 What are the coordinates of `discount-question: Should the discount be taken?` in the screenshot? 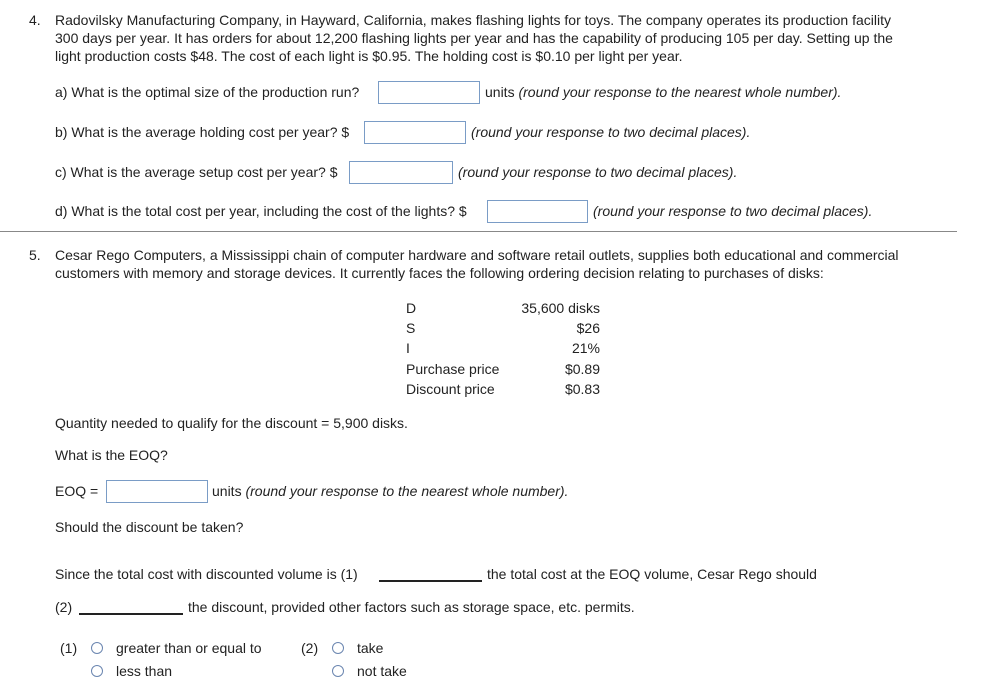 It's located at (149, 527).